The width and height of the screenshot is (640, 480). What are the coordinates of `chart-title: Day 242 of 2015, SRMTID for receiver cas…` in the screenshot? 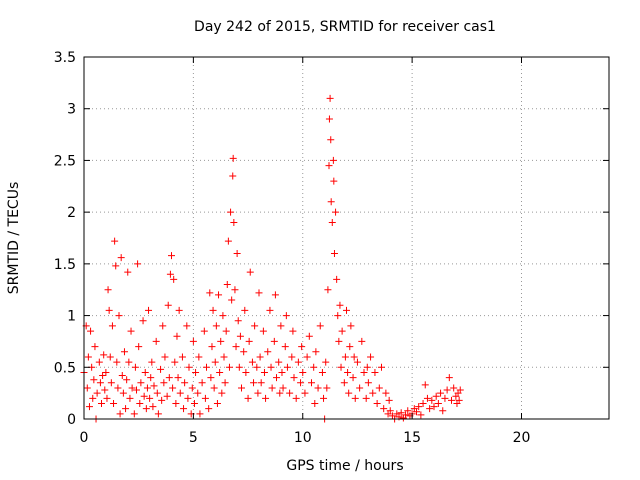 It's located at (345, 27).